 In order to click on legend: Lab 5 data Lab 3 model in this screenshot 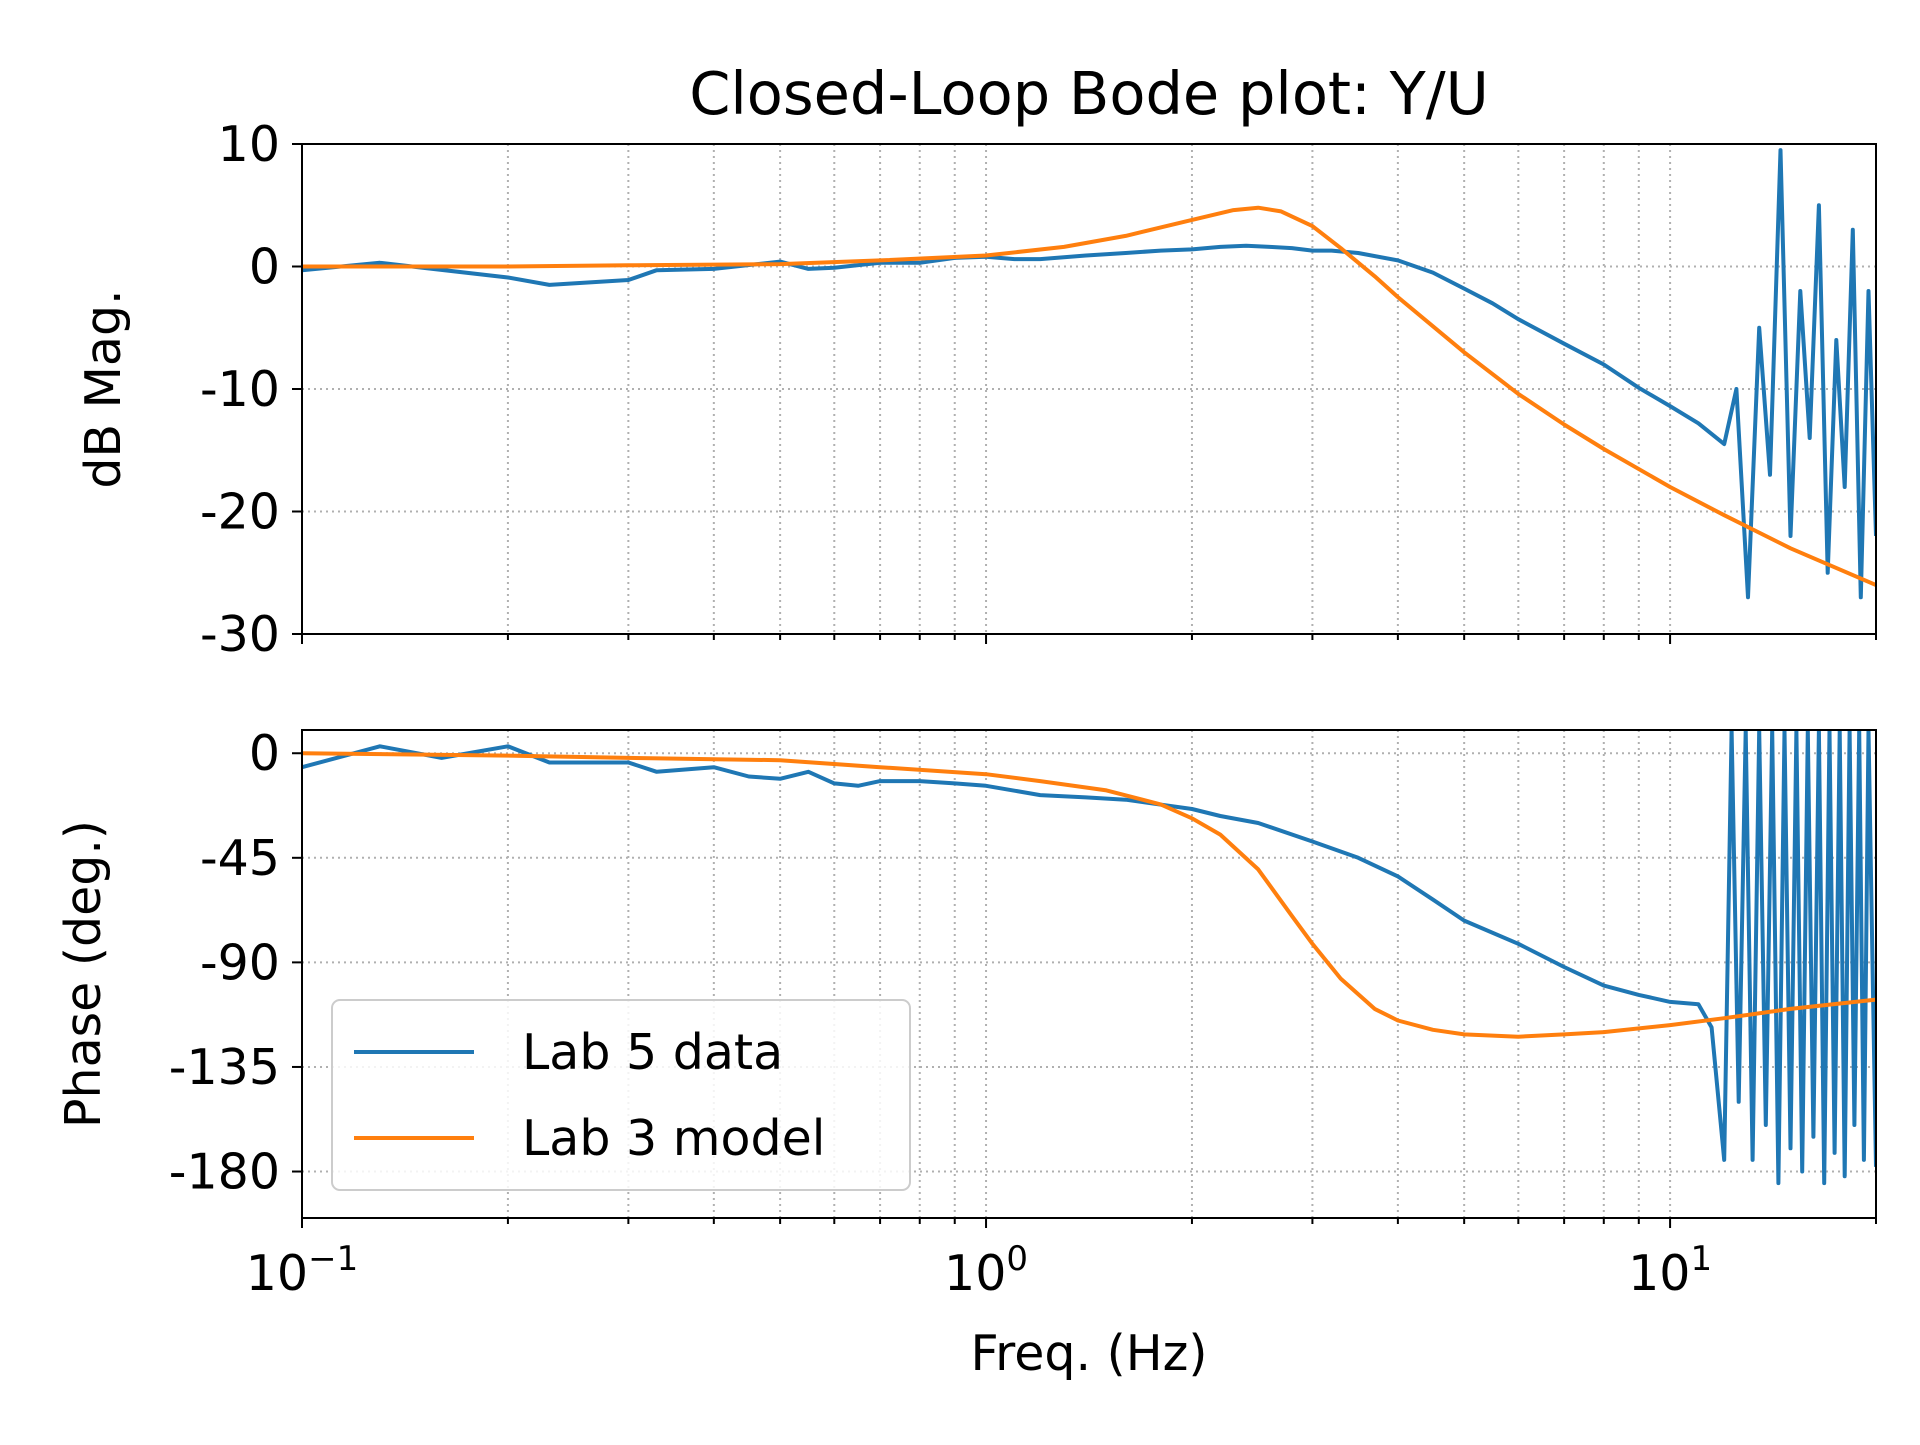, I will do `click(621, 1095)`.